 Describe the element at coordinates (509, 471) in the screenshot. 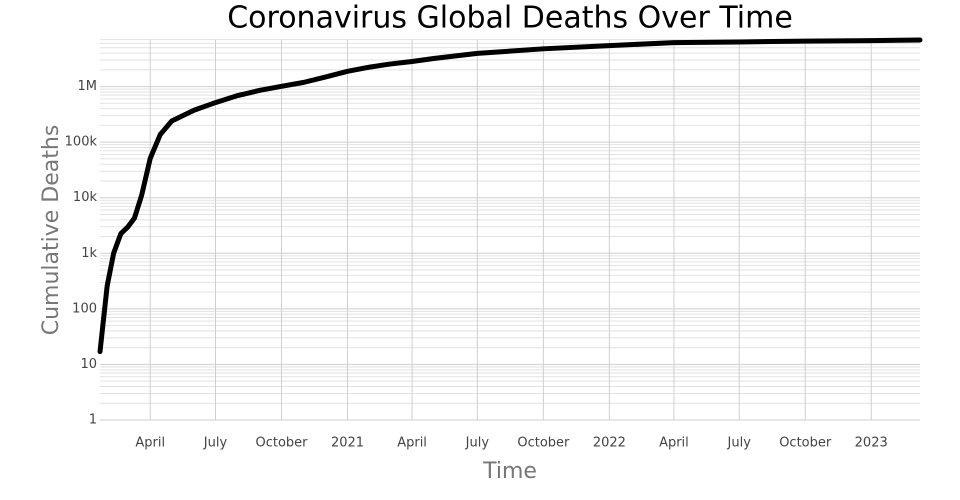

I see `x-axis-label: Time` at that location.